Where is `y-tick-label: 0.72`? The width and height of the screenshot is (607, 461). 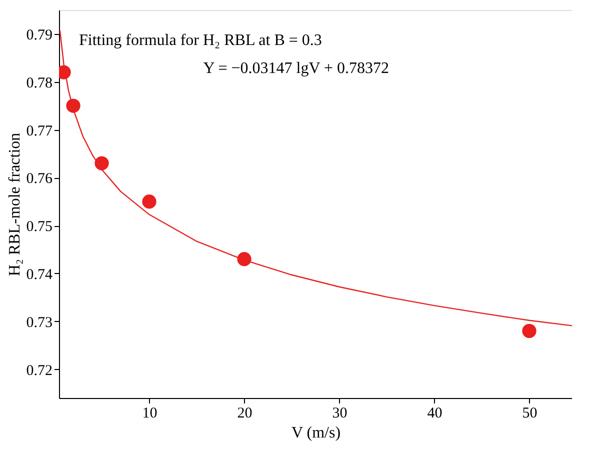
y-tick-label: 0.72 is located at coordinates (39, 370).